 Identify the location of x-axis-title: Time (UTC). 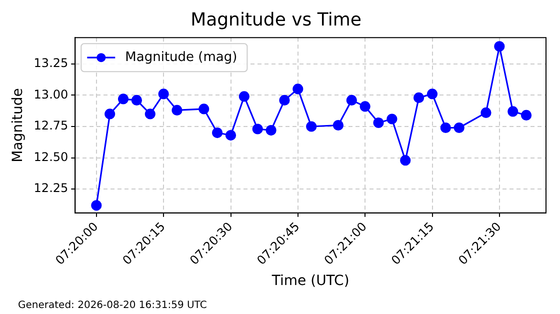
(310, 281).